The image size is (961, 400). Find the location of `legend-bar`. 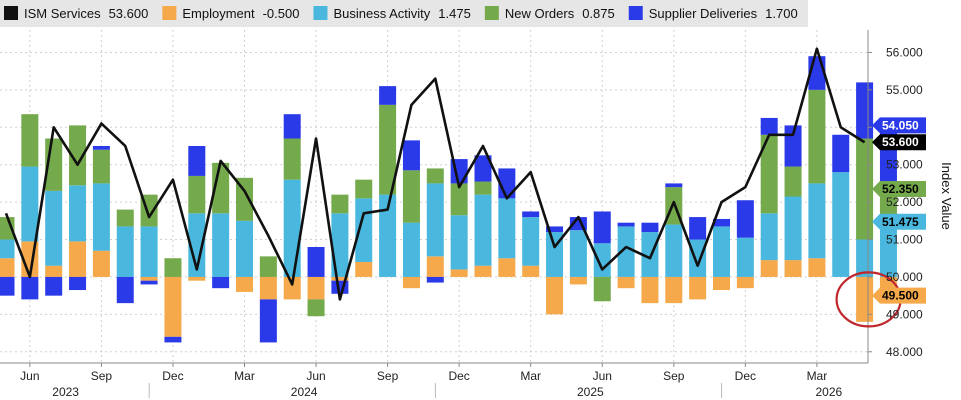

legend-bar is located at coordinates (404, 13).